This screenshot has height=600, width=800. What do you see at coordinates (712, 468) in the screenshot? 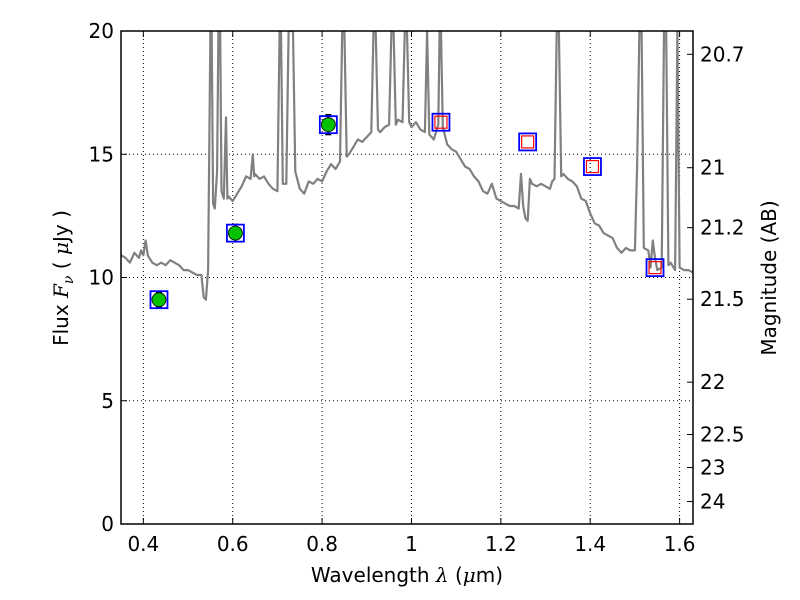
I see `right-tick-label: 23` at bounding box center [712, 468].